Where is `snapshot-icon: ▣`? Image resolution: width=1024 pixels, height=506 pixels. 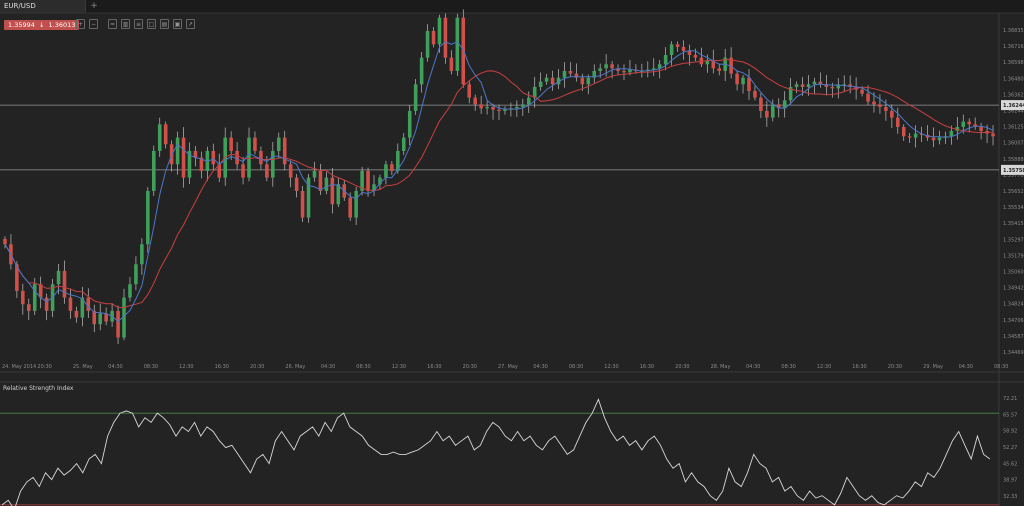 snapshot-icon: ▣ is located at coordinates (177, 24).